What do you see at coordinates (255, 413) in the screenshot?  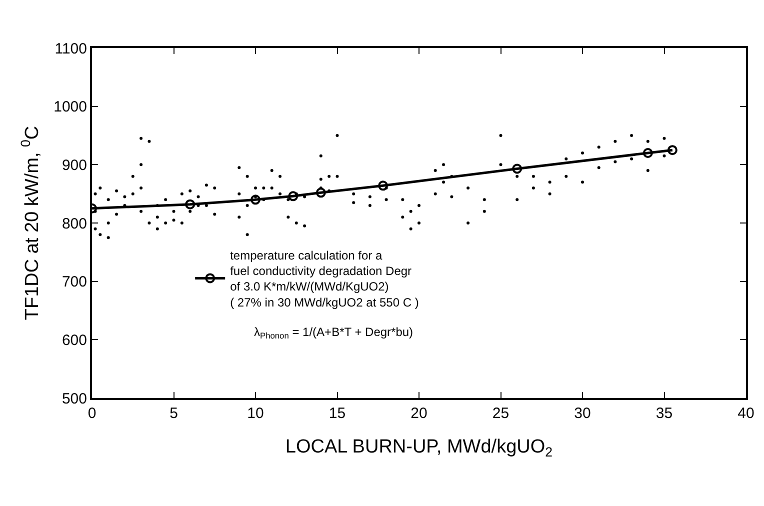 I see `x-tick-label: 10` at bounding box center [255, 413].